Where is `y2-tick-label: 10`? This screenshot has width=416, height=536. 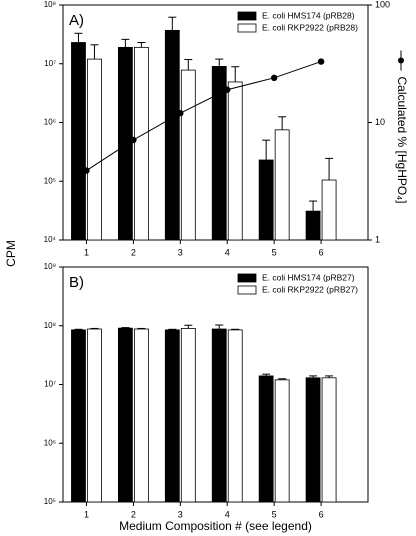 y2-tick-label: 10 is located at coordinates (380, 122).